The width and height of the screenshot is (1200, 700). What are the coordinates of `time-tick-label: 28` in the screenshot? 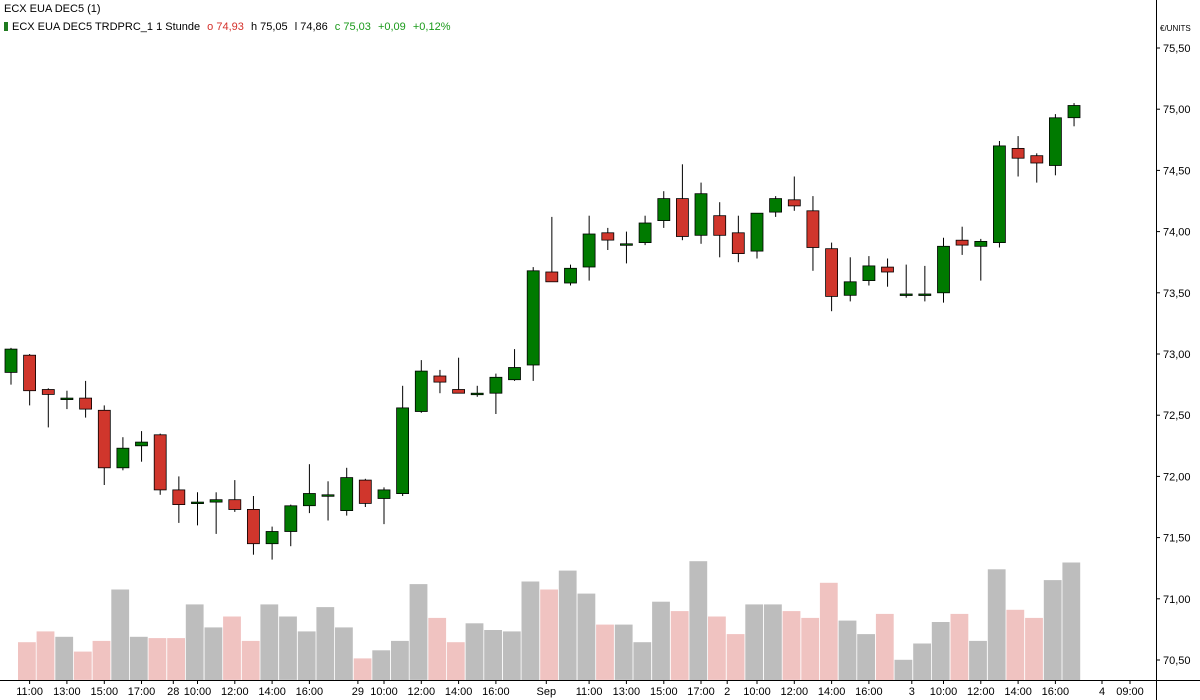 It's located at (173, 692).